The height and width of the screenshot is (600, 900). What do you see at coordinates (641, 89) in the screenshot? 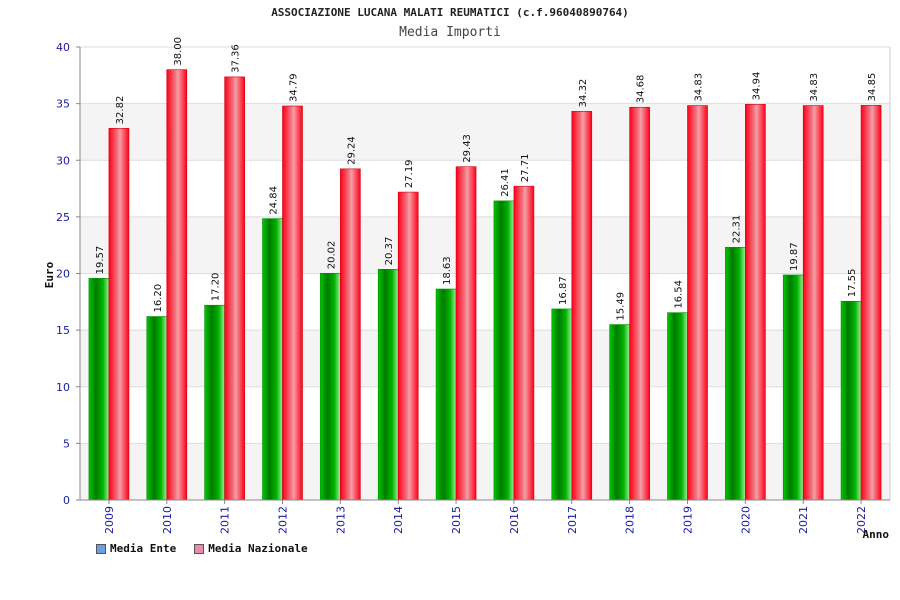
I see `data-label: 34.68` at bounding box center [641, 89].